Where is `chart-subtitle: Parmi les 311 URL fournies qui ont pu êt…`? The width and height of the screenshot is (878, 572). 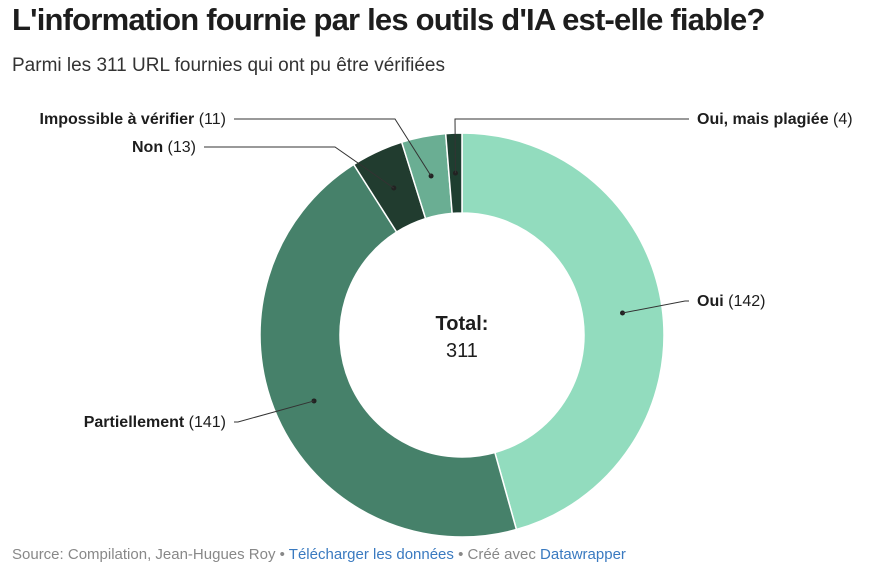 chart-subtitle: Parmi les 311 URL fournies qui ont pu êt… is located at coordinates (228, 65).